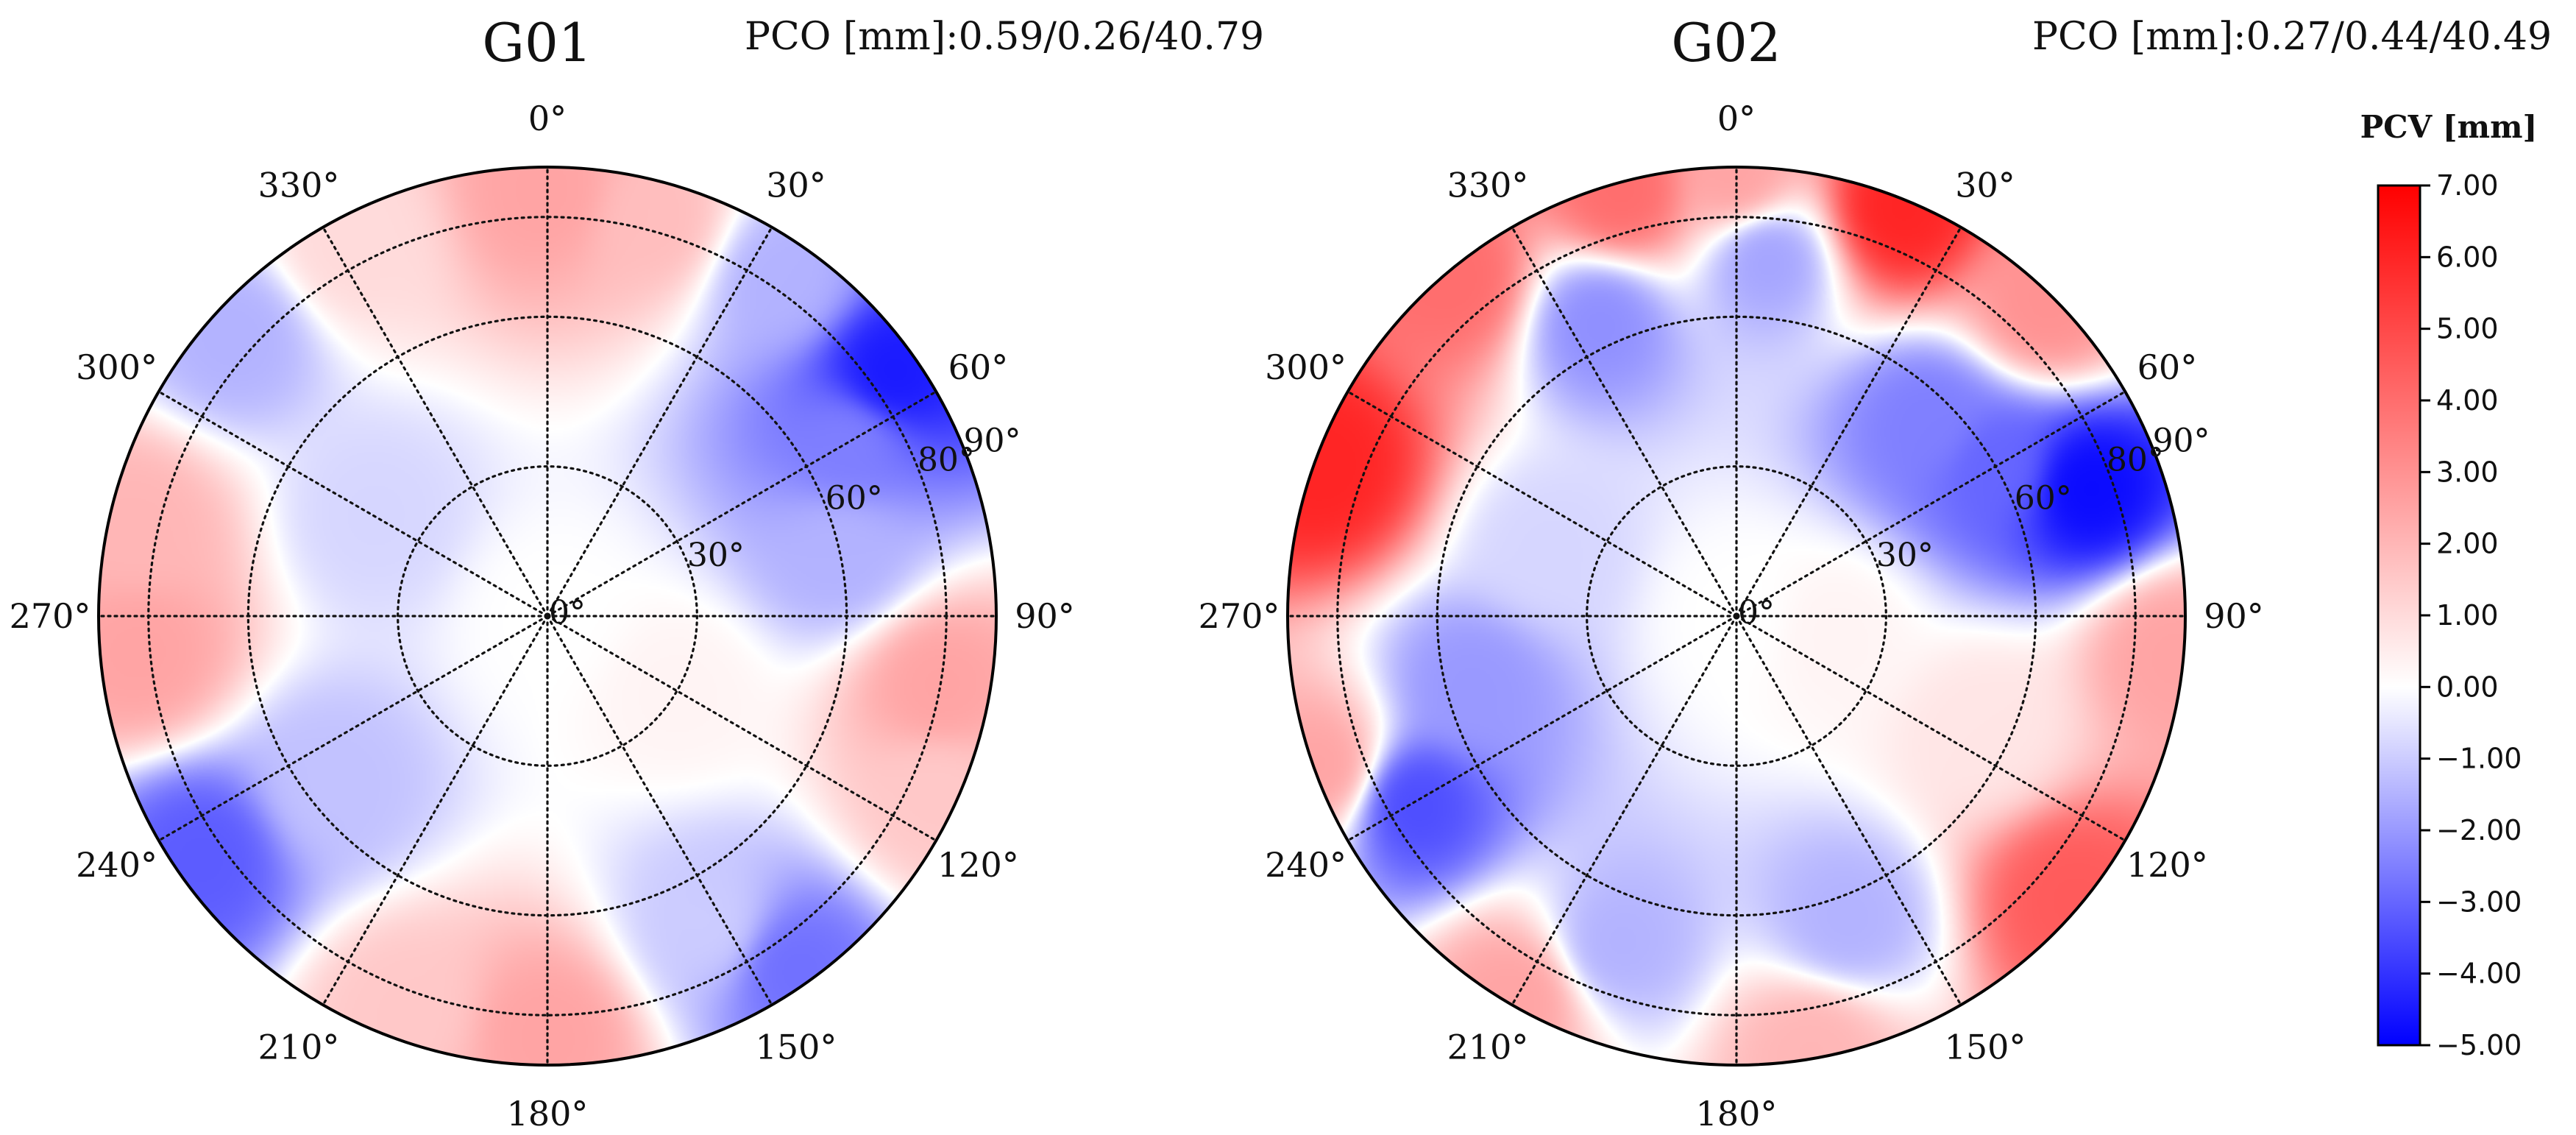  What do you see at coordinates (2479, 902) in the screenshot?
I see `colorbar-tick-label: −3.00` at bounding box center [2479, 902].